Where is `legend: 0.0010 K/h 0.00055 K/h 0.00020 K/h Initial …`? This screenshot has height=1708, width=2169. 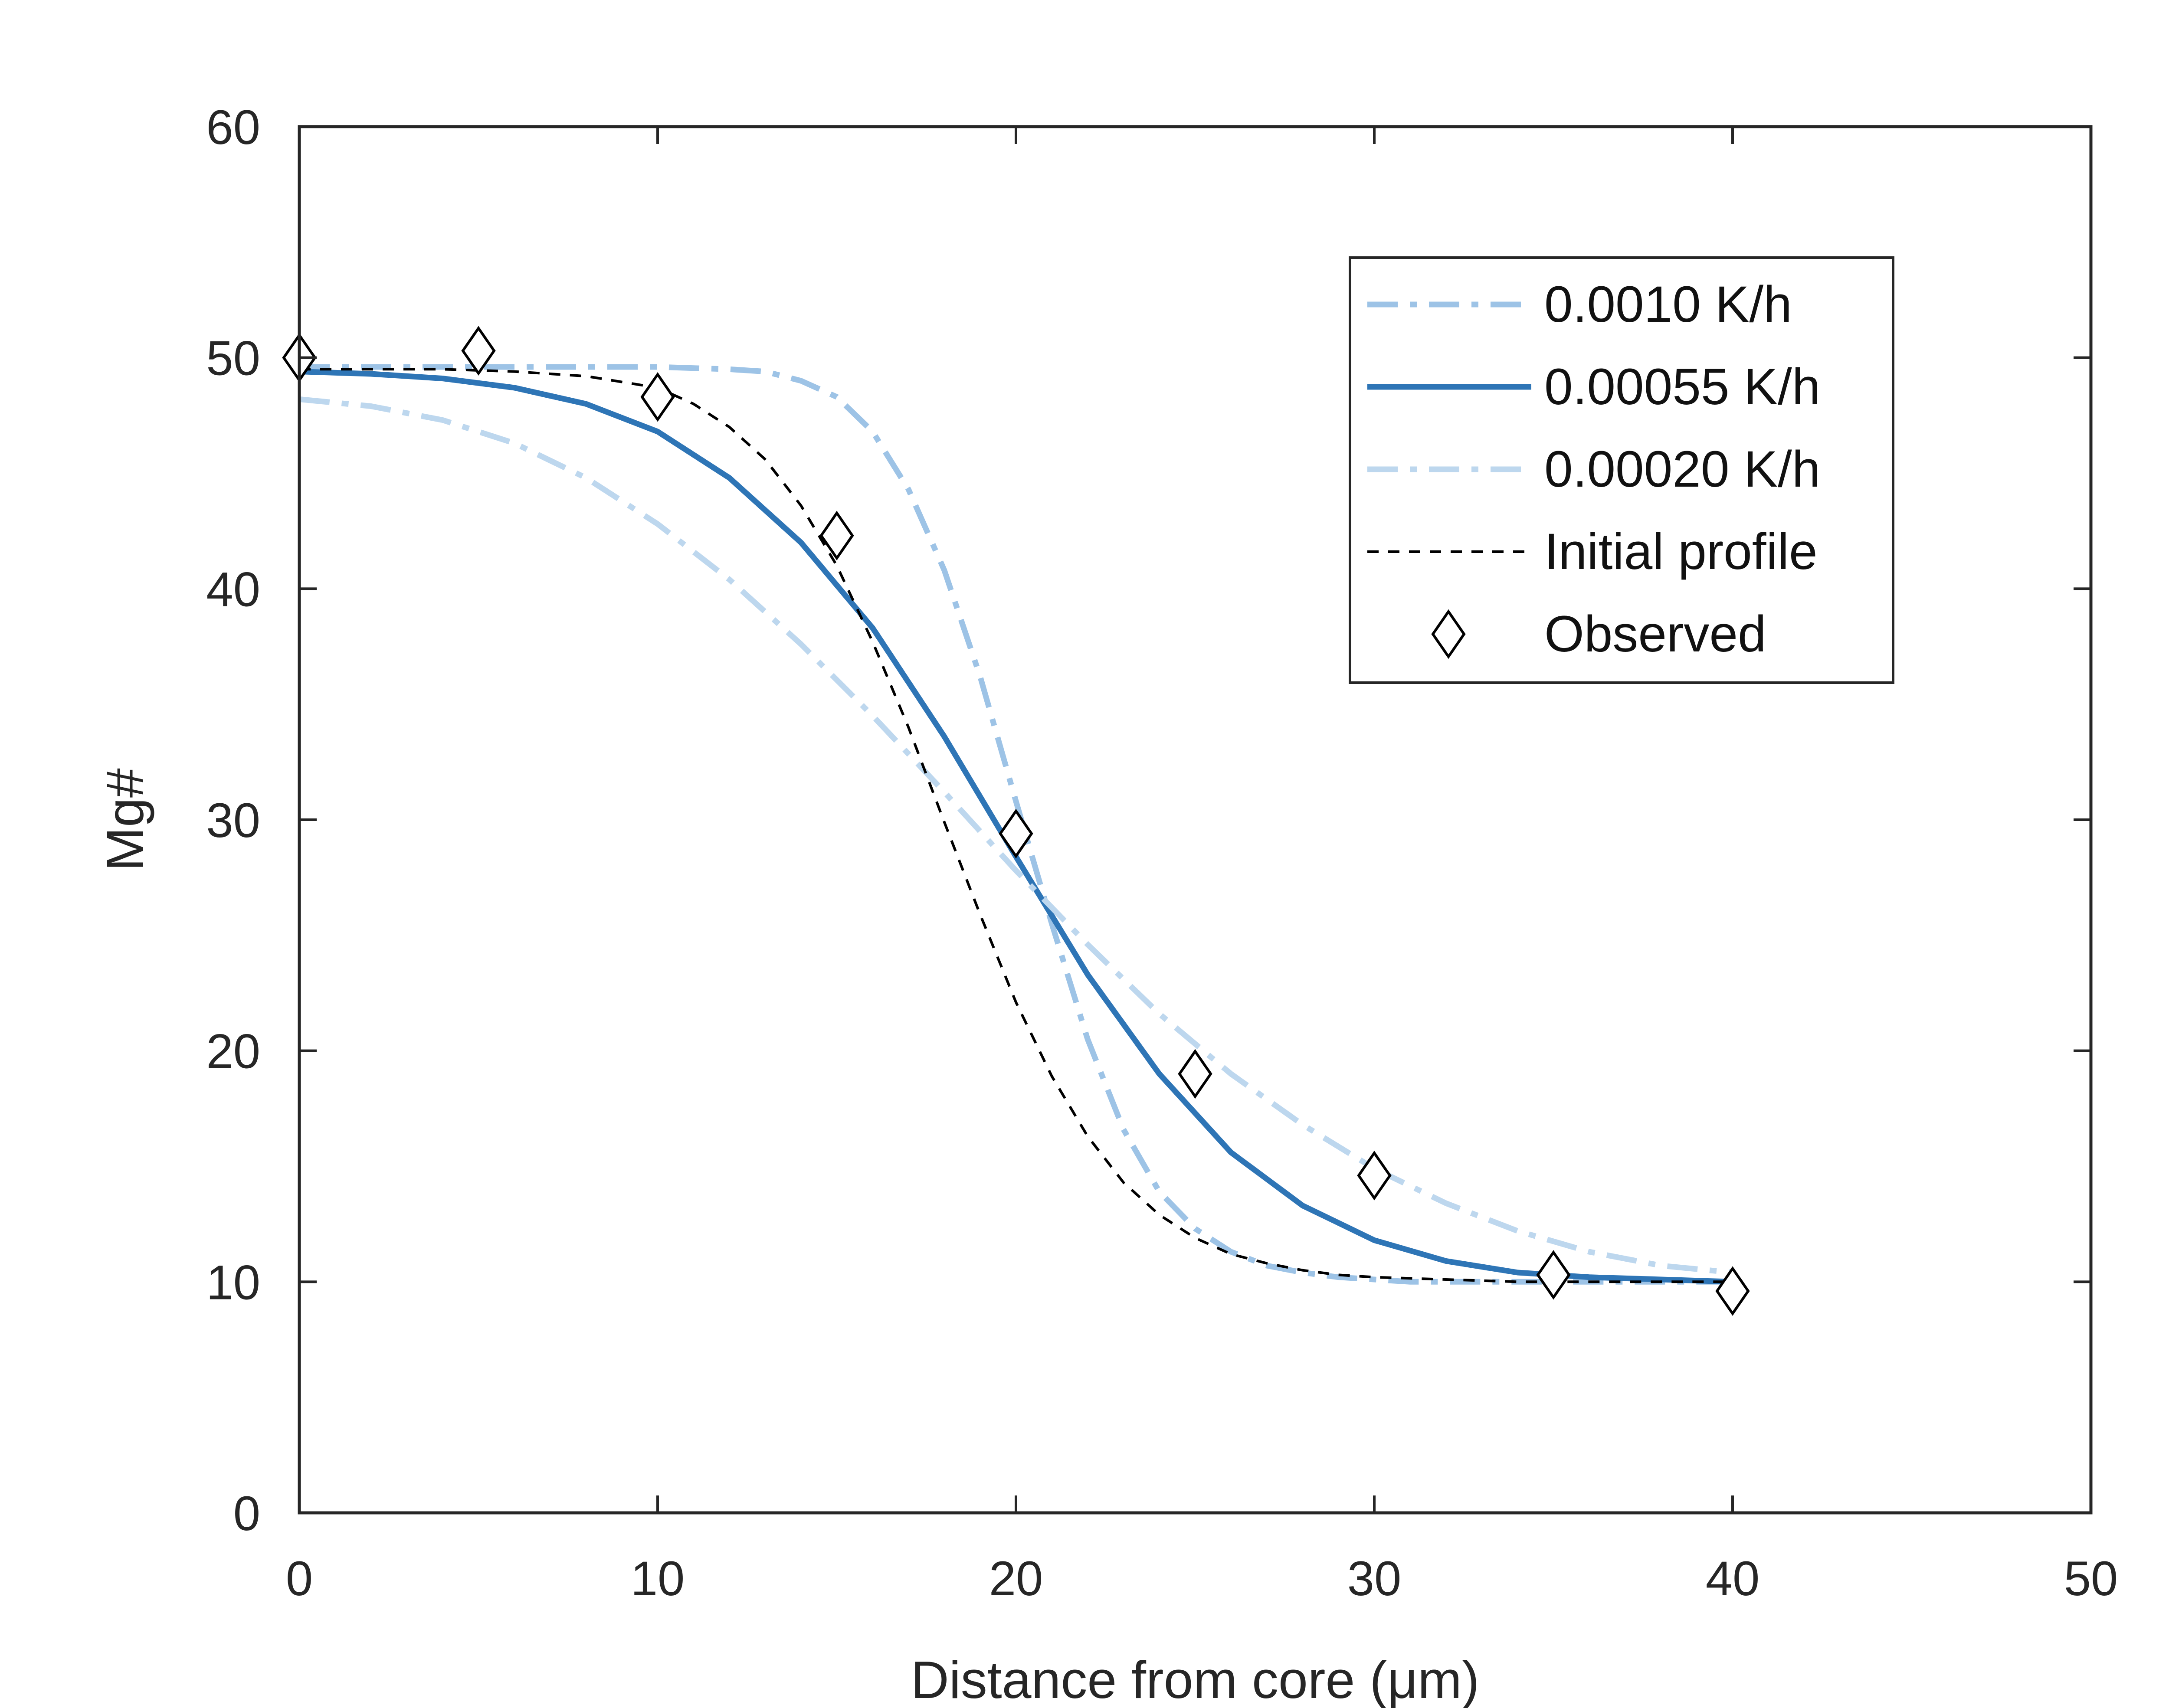 legend: 0.0010 K/h 0.00055 K/h 0.00020 K/h Initial … is located at coordinates (1621, 470).